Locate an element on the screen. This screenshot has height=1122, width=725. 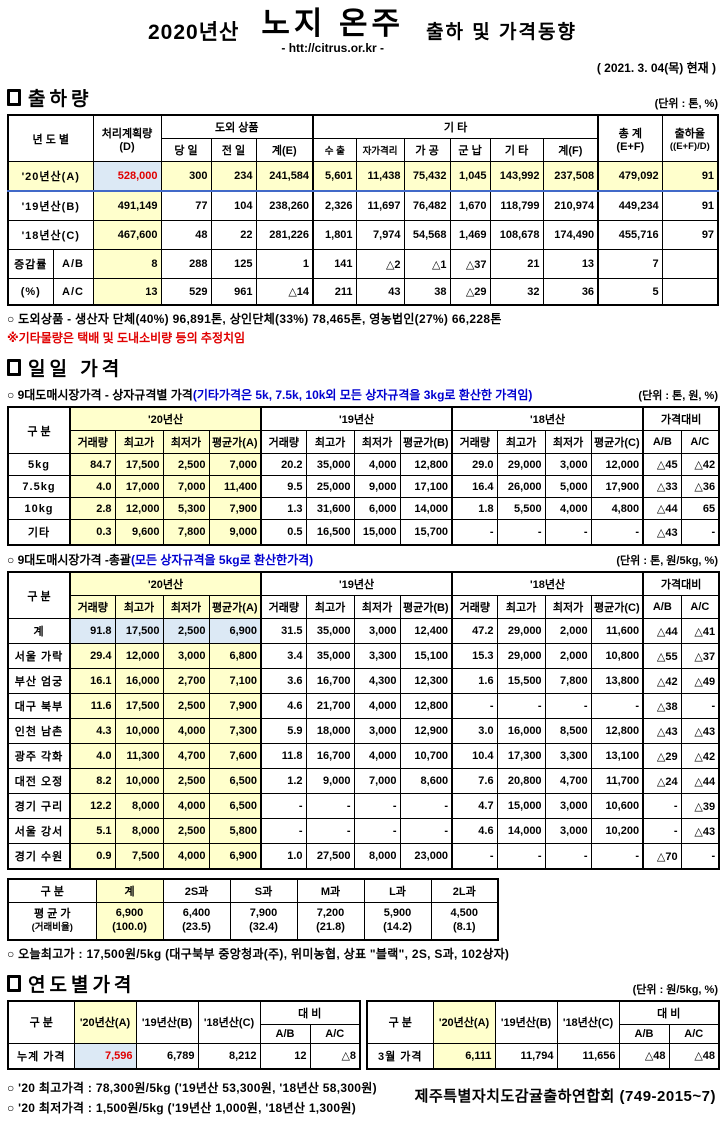
table-cell: 10.4 is located at coordinates (474, 756).